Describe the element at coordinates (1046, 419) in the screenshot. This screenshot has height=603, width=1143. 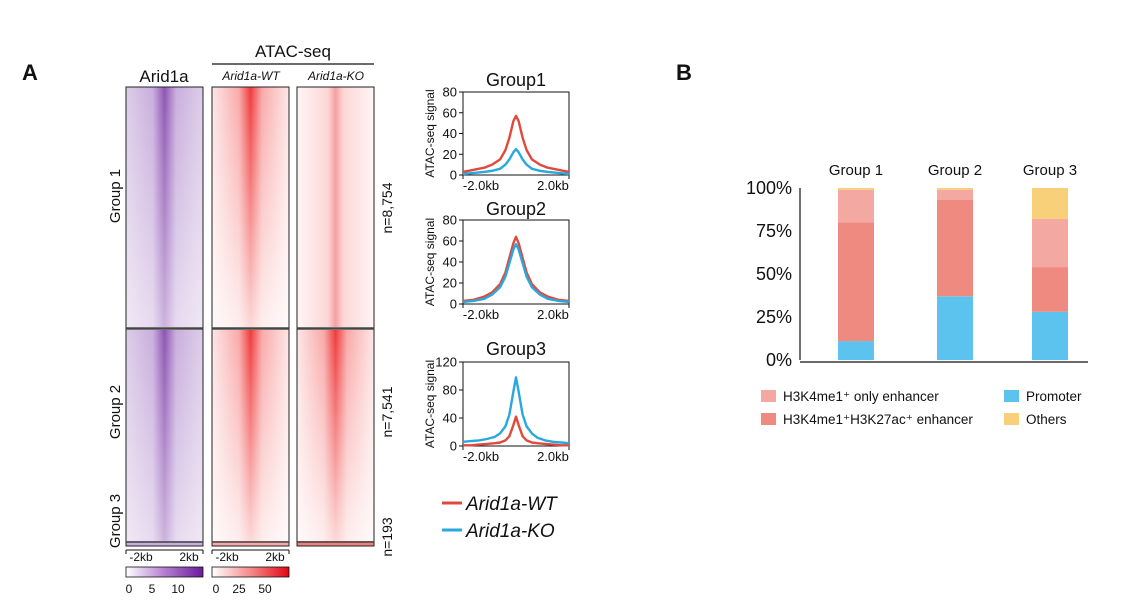
I see `legend-others-label: Others` at that location.